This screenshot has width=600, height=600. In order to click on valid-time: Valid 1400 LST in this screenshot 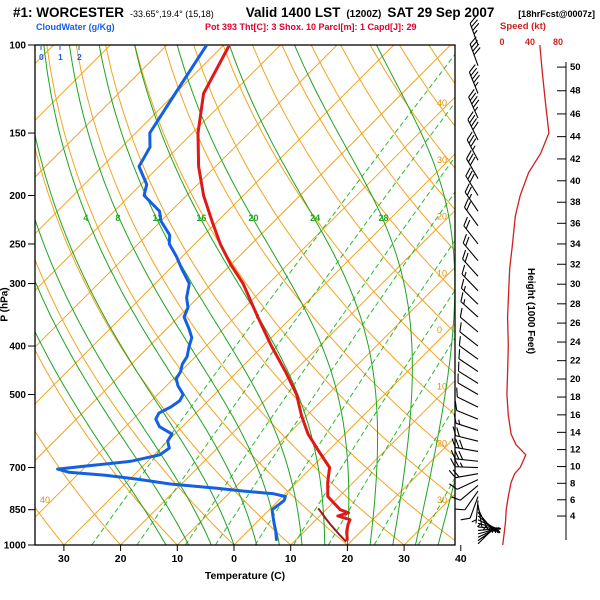, I will do `click(293, 12)`.